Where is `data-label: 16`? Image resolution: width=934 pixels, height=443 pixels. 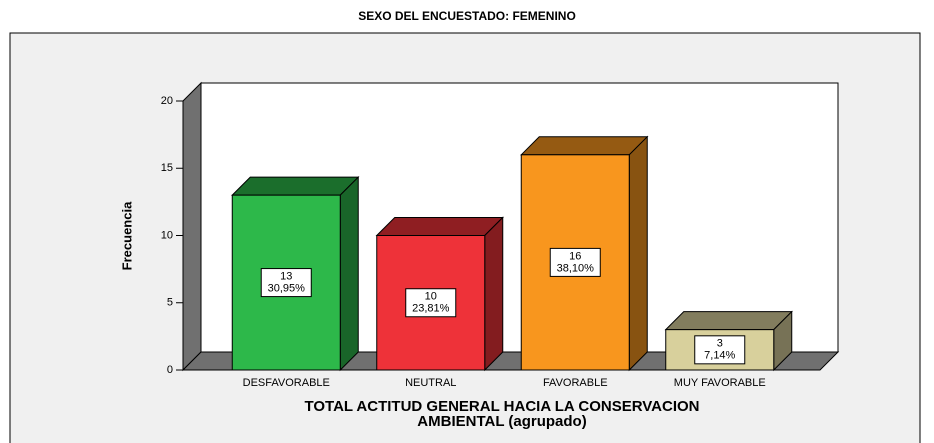 data-label: 16 is located at coordinates (575, 256).